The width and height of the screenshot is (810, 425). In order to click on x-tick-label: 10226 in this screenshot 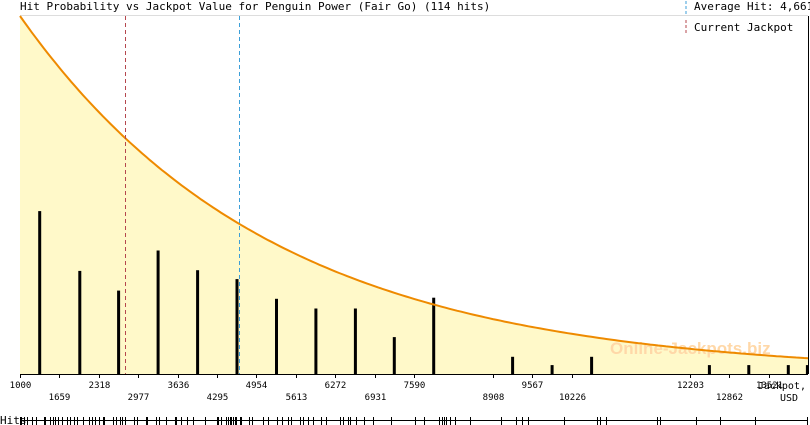, I will do `click(572, 398)`.